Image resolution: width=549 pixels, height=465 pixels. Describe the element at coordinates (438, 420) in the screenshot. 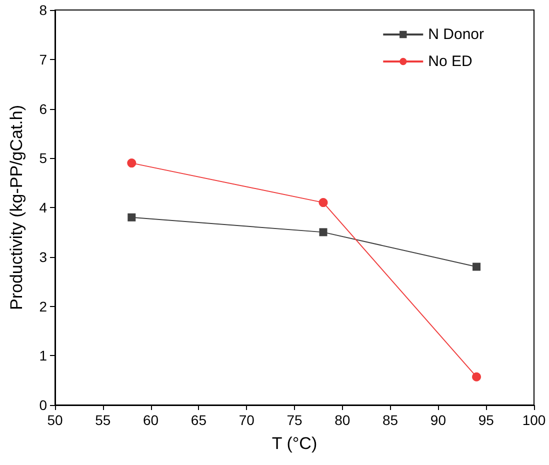

I see `x-tick-label: 90` at that location.